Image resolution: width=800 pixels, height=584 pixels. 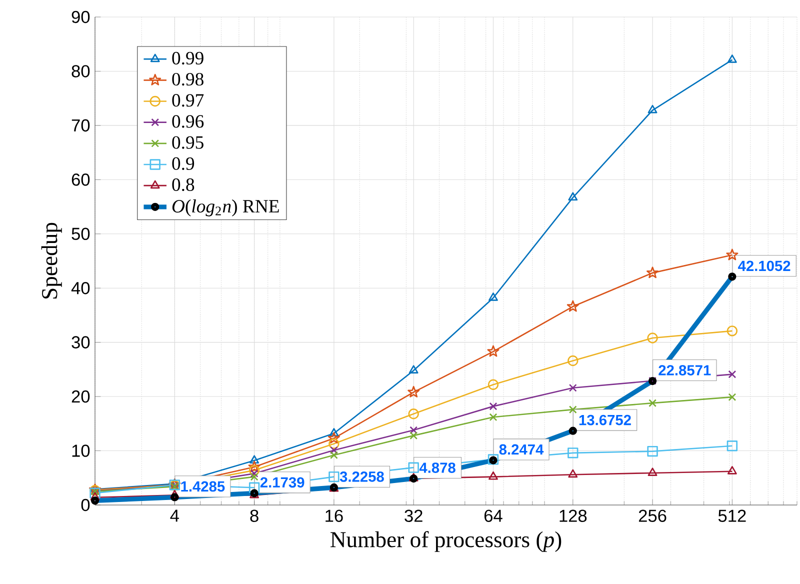 What do you see at coordinates (188, 142) in the screenshot?
I see `legend-label: 0.95` at bounding box center [188, 142].